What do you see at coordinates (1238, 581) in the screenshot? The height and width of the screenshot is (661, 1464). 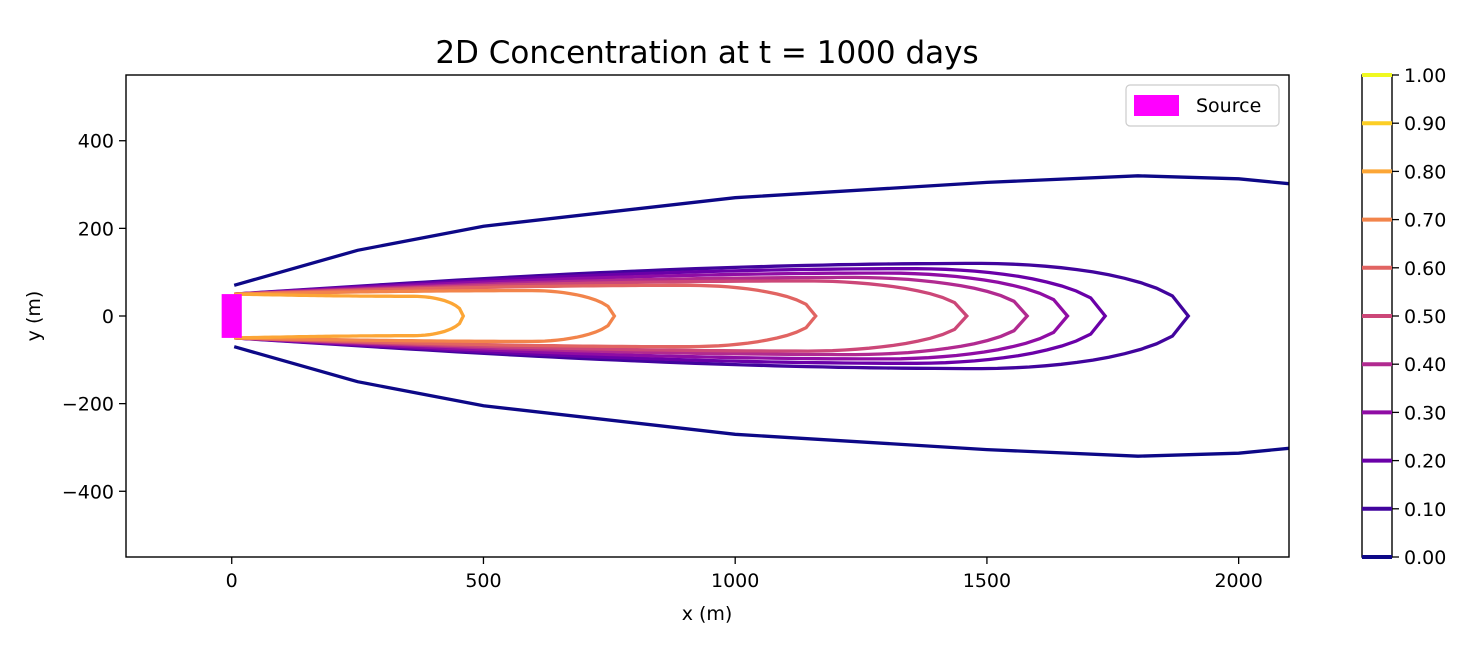 I see `x-tick-label: 2000` at bounding box center [1238, 581].